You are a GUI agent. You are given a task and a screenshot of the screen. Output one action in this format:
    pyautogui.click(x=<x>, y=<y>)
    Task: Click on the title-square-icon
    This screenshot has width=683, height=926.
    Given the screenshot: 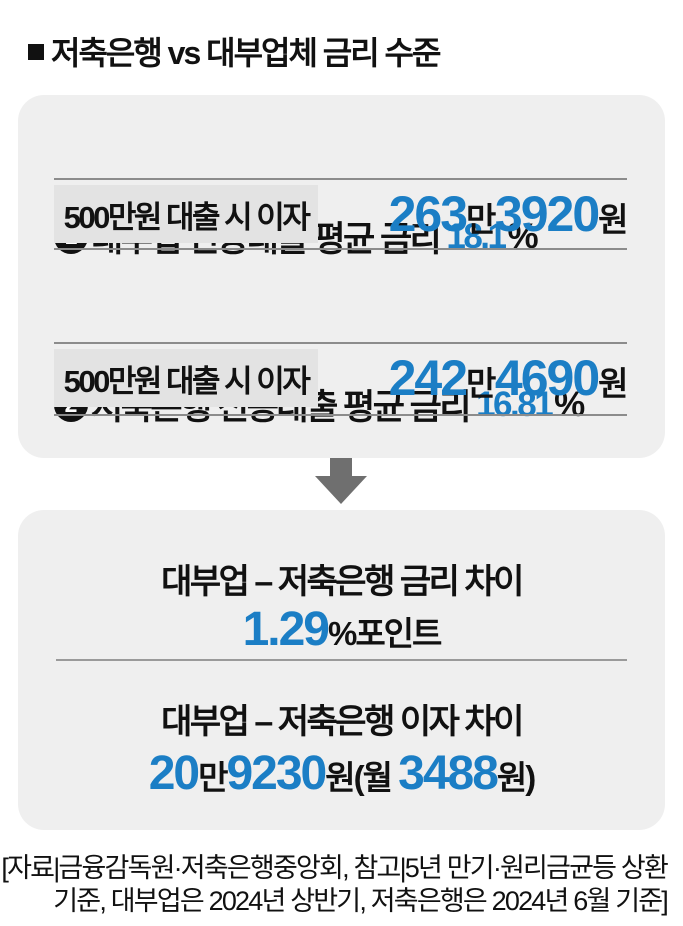 What is the action you would take?
    pyautogui.click(x=36, y=52)
    